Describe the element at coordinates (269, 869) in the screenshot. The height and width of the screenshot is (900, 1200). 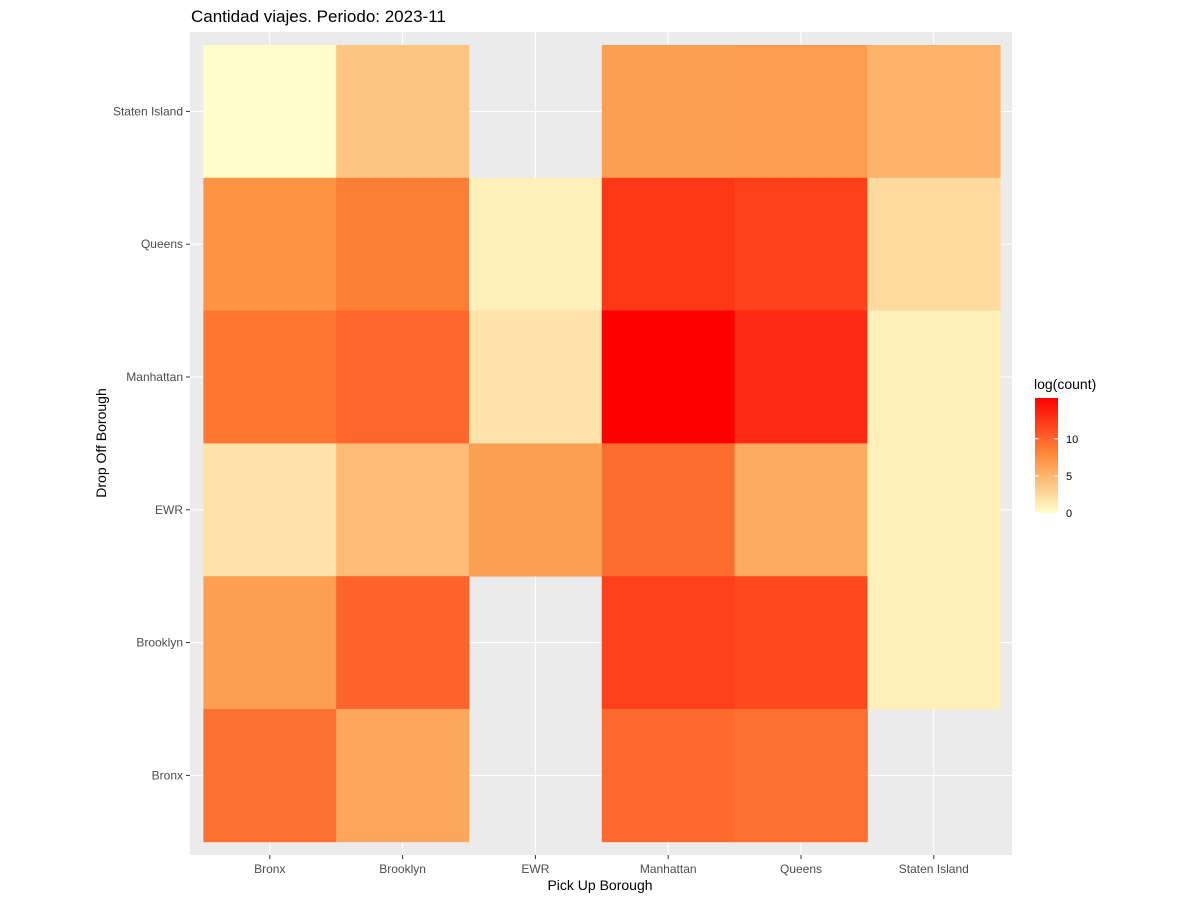
I see `x-tick-label: Bronx` at that location.